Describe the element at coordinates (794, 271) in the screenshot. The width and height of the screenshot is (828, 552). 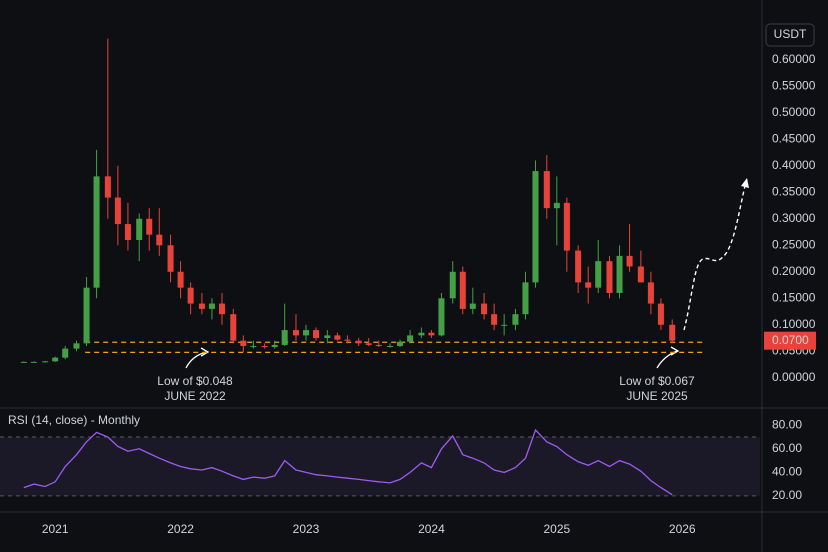
I see `y-tick-label: 0.20000` at that location.